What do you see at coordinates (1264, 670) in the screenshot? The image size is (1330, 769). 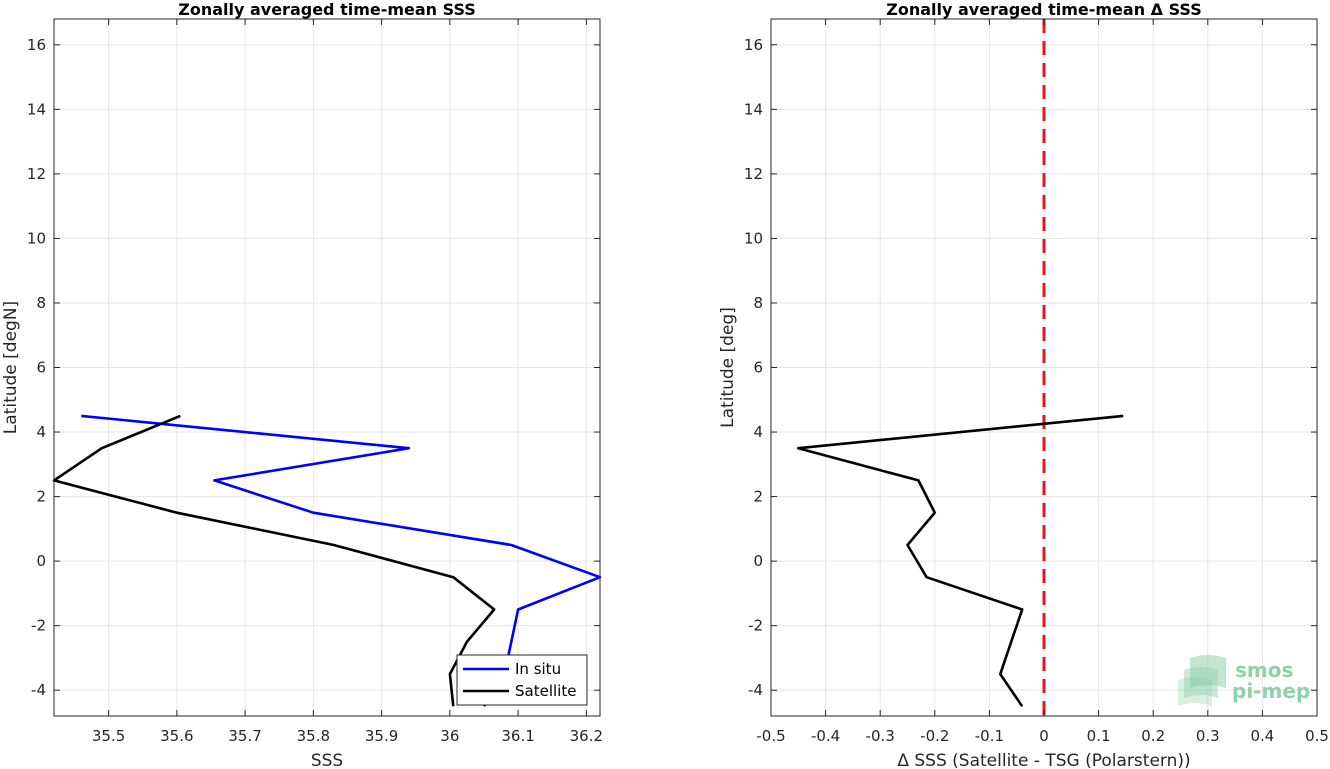 I see `logo-text-smos: smos` at bounding box center [1264, 670].